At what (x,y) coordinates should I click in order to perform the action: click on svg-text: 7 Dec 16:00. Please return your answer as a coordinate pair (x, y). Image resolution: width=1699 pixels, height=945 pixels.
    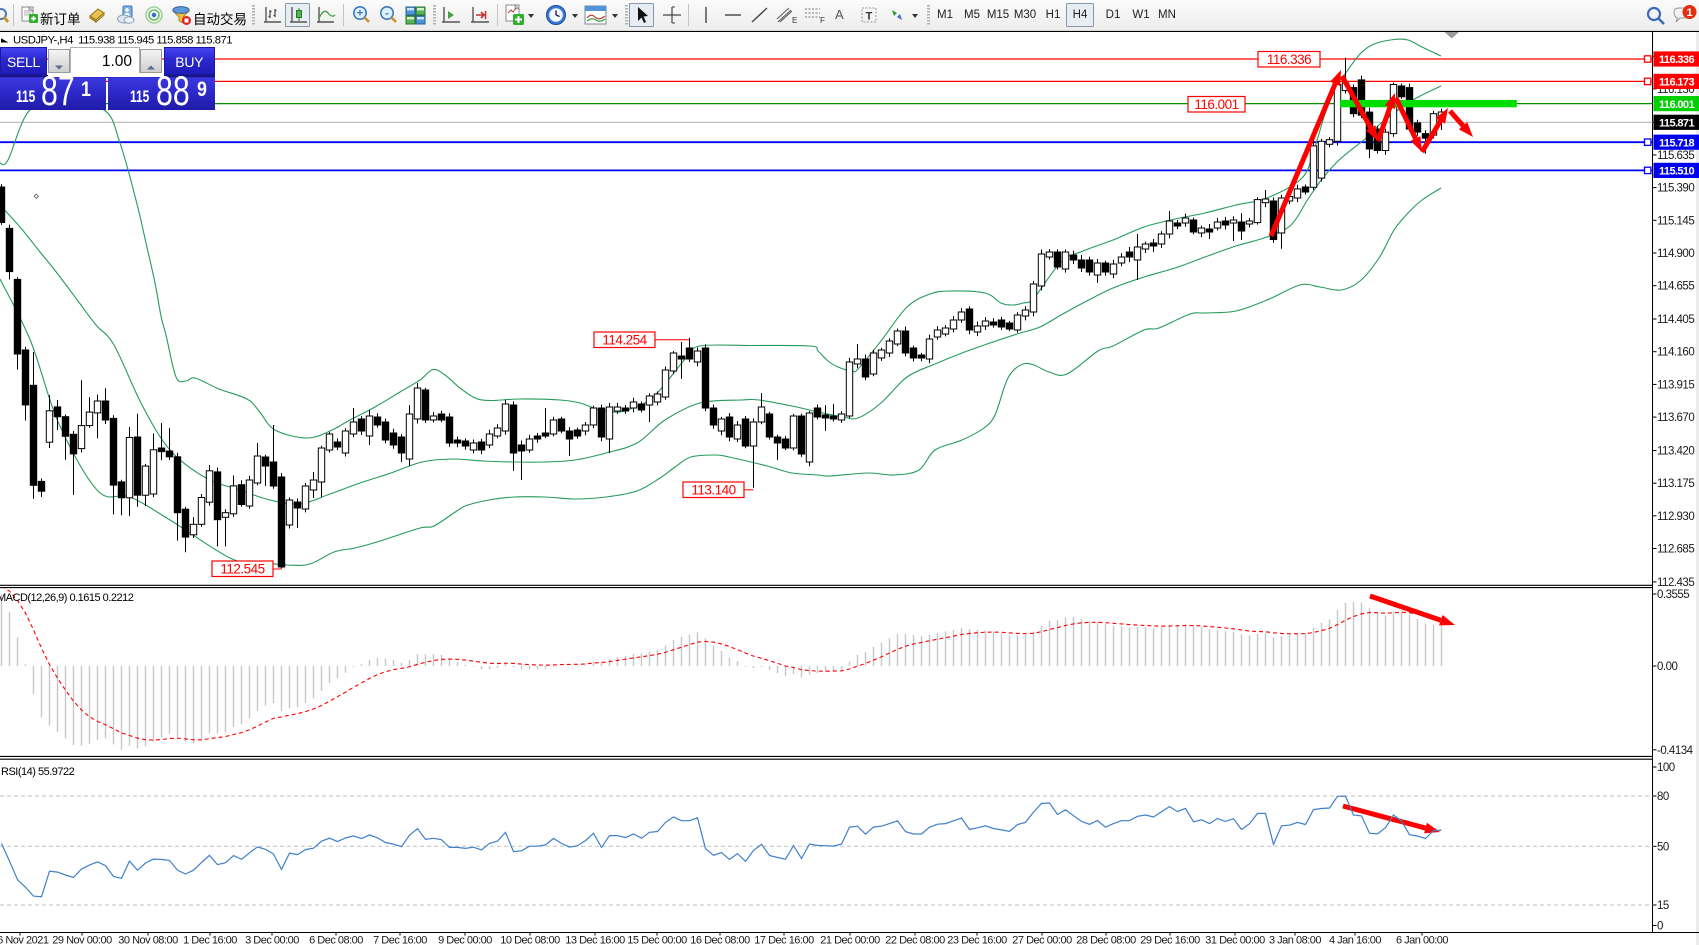
    Looking at the image, I should click on (400, 940).